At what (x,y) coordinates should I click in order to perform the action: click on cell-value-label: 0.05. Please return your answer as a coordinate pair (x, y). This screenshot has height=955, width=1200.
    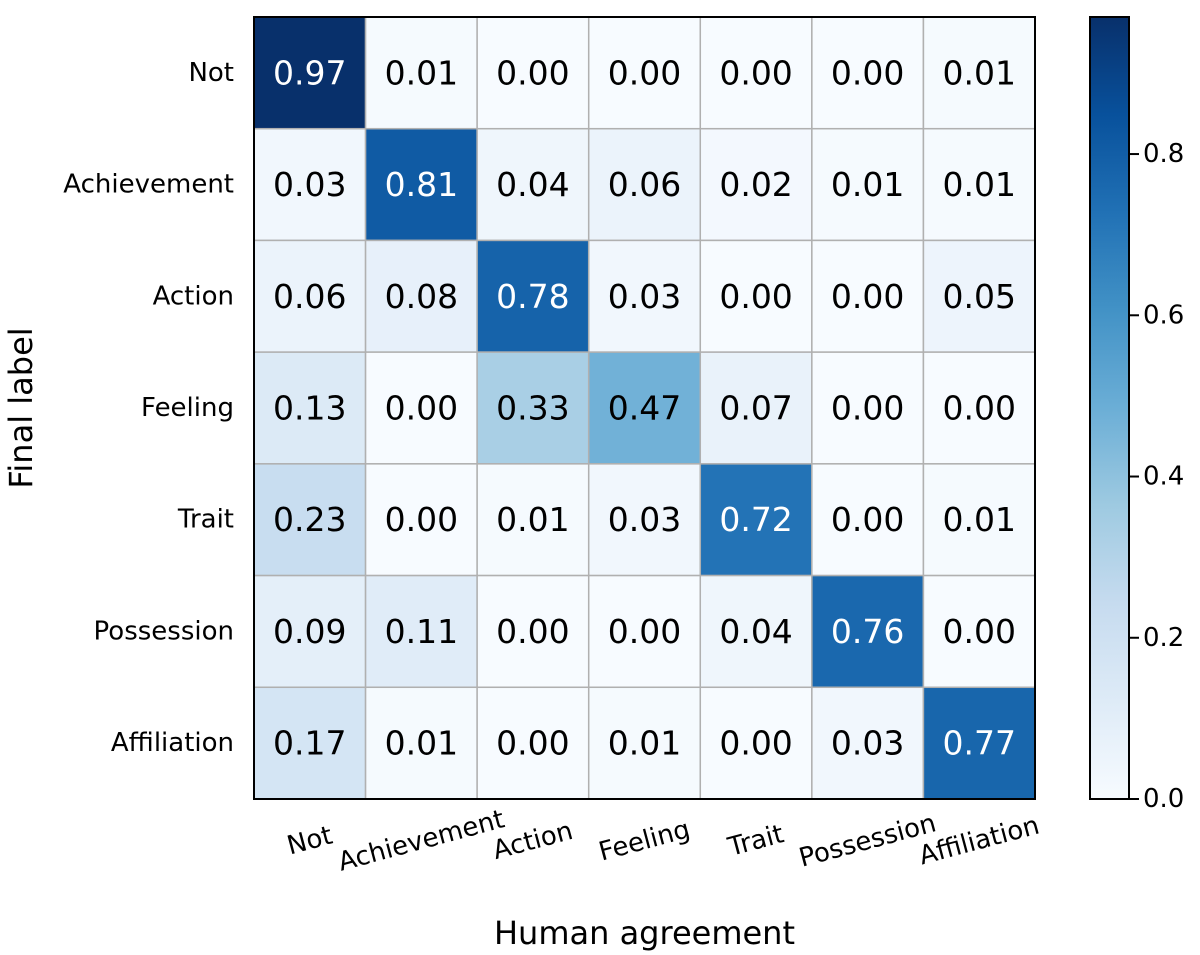
    Looking at the image, I should click on (978, 296).